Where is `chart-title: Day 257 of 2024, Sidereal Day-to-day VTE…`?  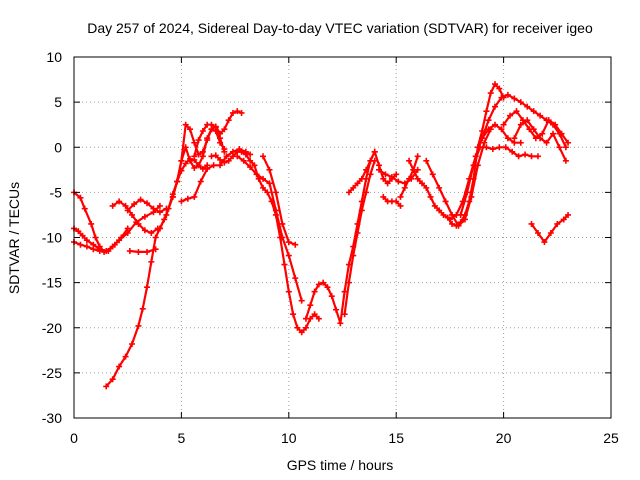 chart-title: Day 257 of 2024, Sidereal Day-to-day VTE… is located at coordinates (340, 28).